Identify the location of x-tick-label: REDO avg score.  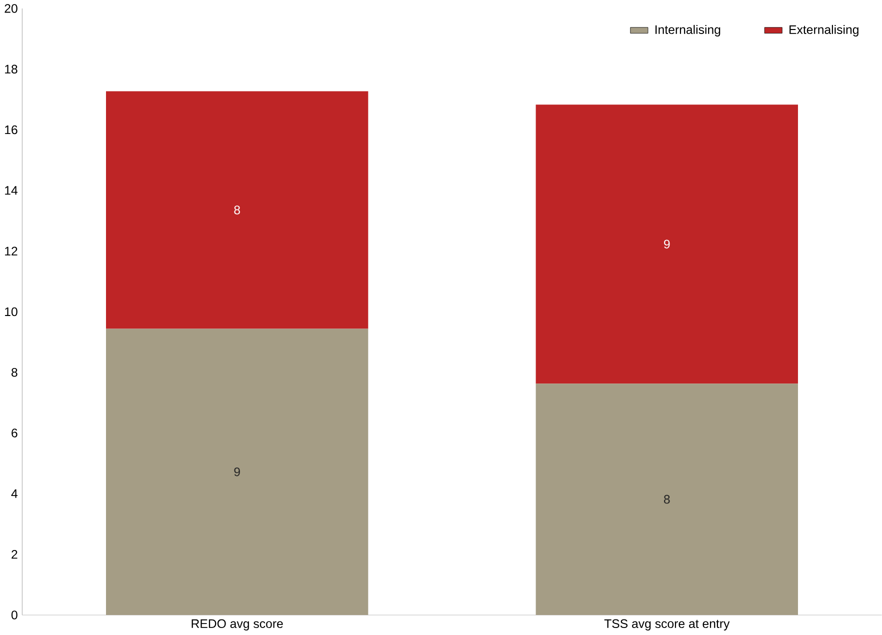
(237, 625).